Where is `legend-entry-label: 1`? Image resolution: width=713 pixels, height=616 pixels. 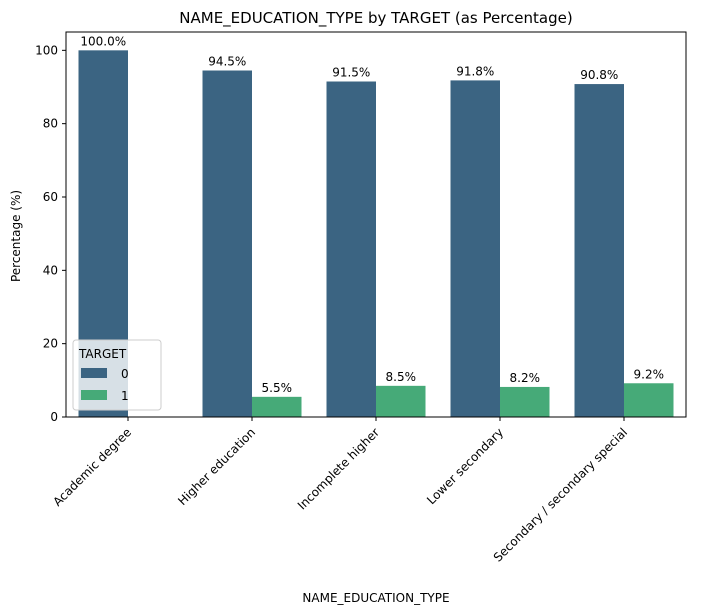 legend-entry-label: 1 is located at coordinates (125, 396).